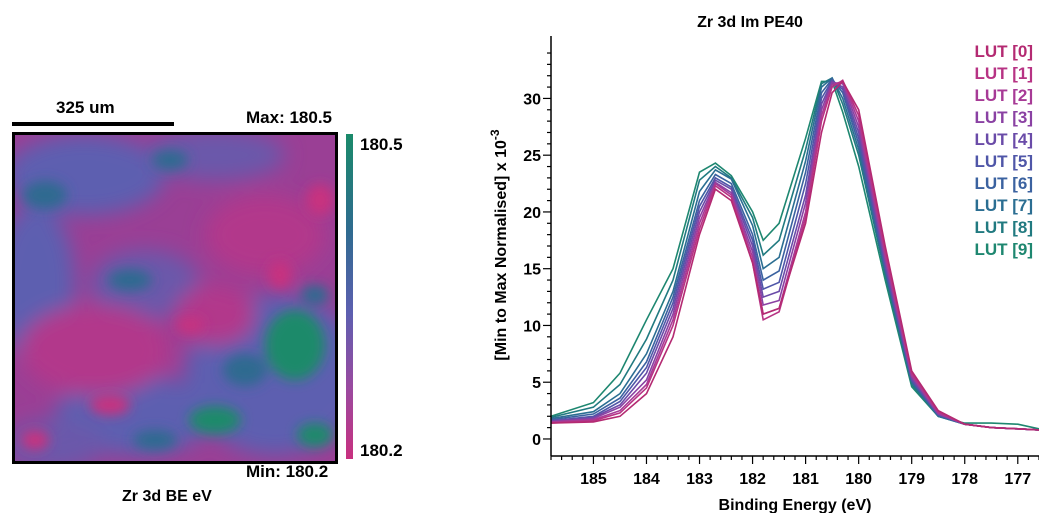 The width and height of the screenshot is (1039, 513). Describe the element at coordinates (381, 144) in the screenshot. I see `colorbar-max-label: 180.5` at that location.